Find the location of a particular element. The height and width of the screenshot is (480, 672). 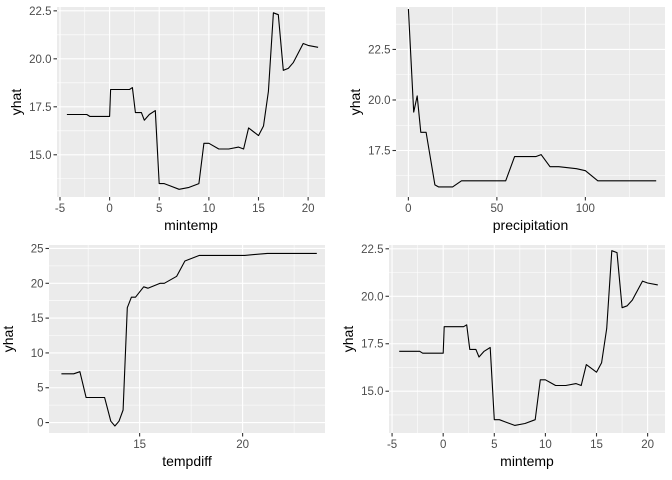

y-tick-label: 15 is located at coordinates (37, 319).